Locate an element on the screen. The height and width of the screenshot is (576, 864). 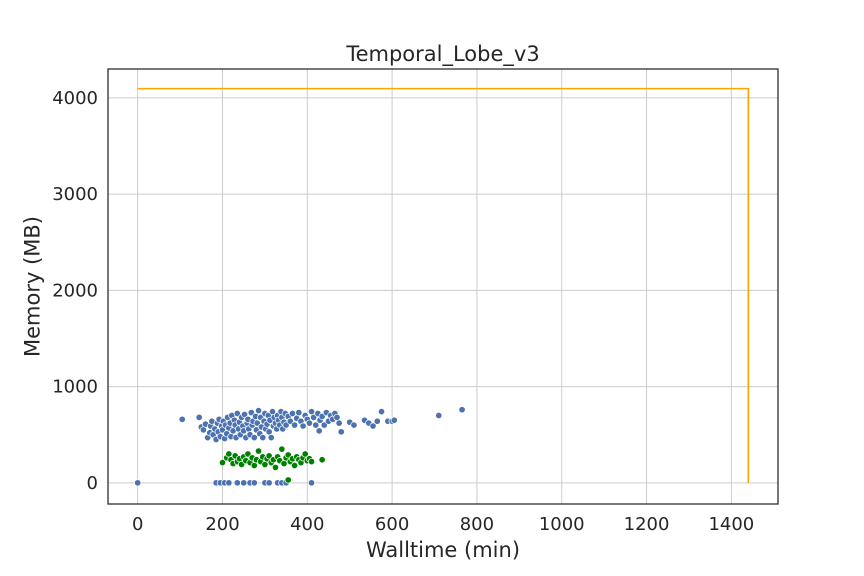
x-tick-label: 200 is located at coordinates (222, 524).